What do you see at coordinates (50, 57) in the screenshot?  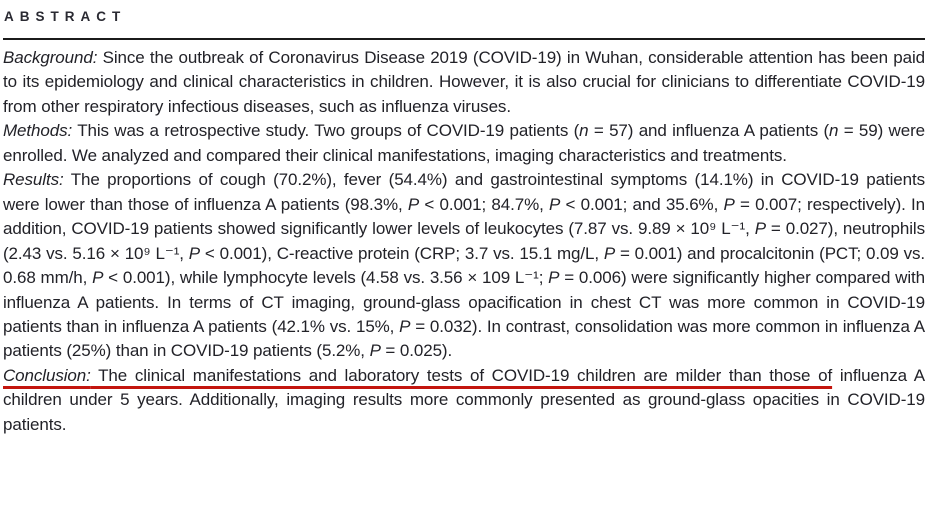 I see `section-label: Background:` at bounding box center [50, 57].